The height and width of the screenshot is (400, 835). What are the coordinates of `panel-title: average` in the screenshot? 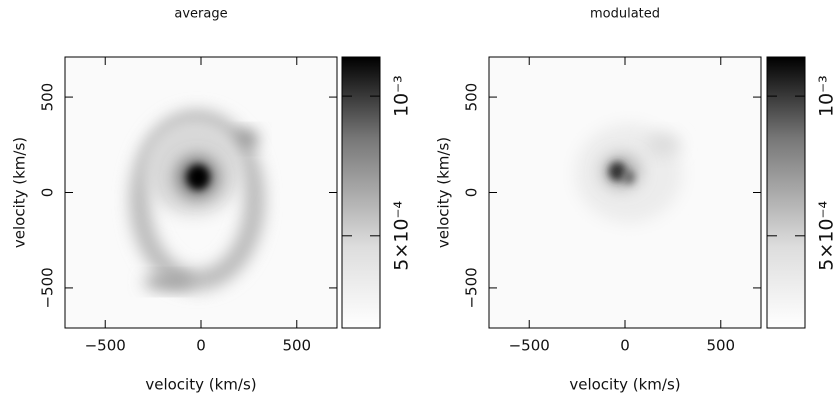 It's located at (200, 14).